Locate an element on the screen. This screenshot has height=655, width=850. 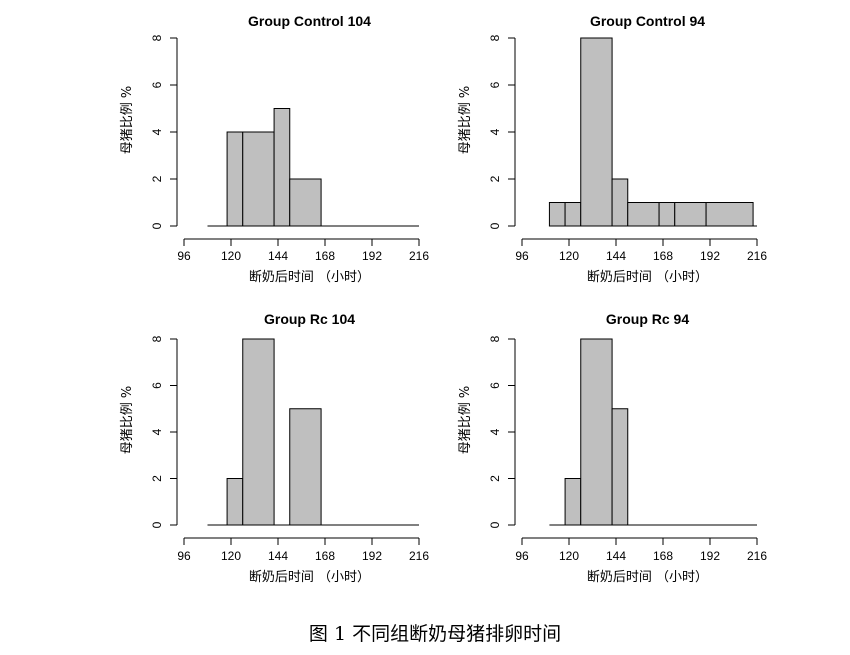
panel-title: Group Rc 94 is located at coordinates (647, 319).